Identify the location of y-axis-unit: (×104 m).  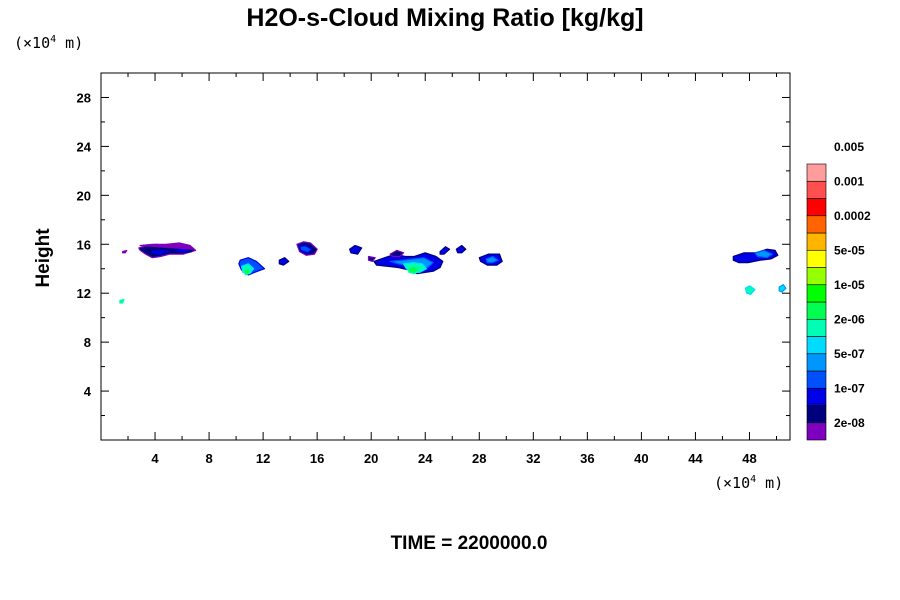
(48, 43).